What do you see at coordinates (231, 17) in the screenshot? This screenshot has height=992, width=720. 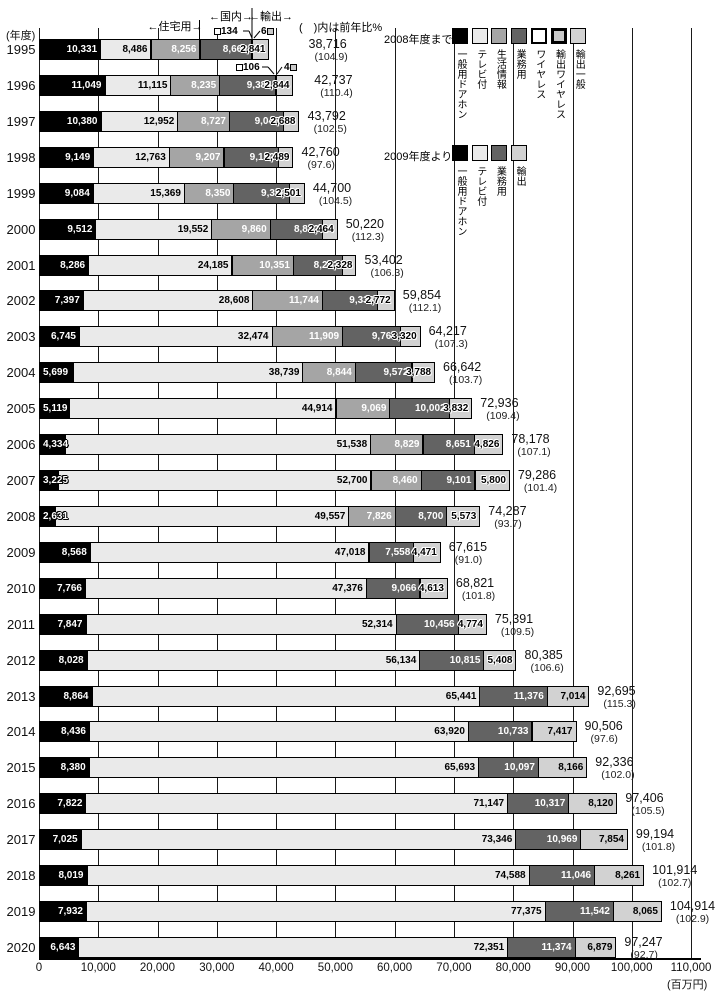 I see `span-label: ←国内→` at bounding box center [231, 17].